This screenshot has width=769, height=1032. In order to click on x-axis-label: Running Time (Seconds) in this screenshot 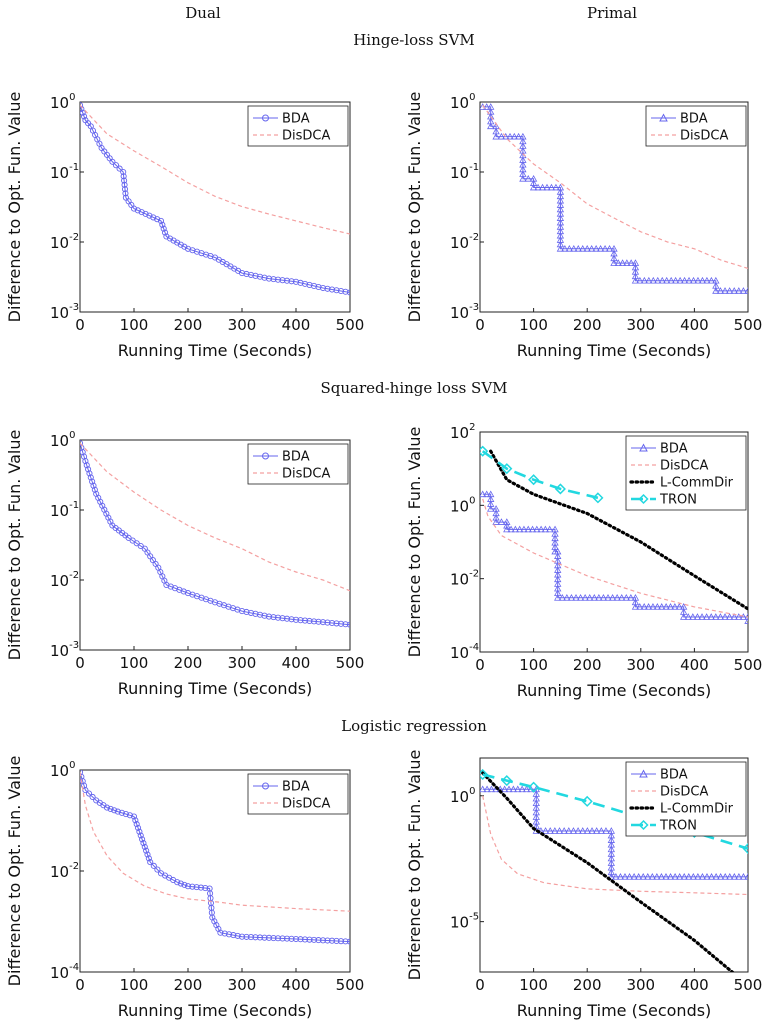, I will do `click(614, 690)`.